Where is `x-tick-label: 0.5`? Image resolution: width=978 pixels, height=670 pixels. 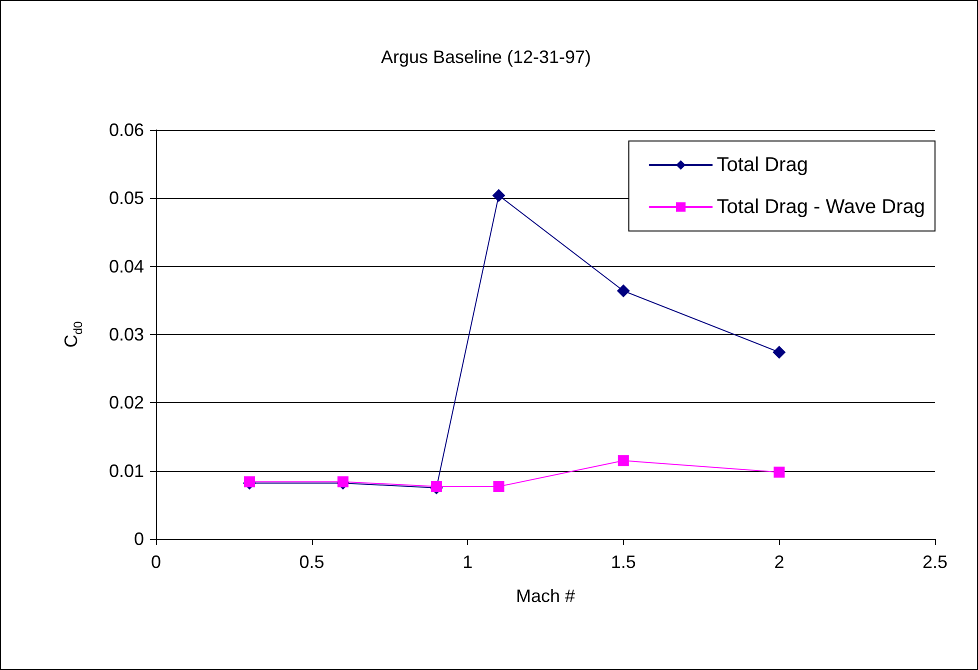
x-tick-label: 0.5 is located at coordinates (311, 562).